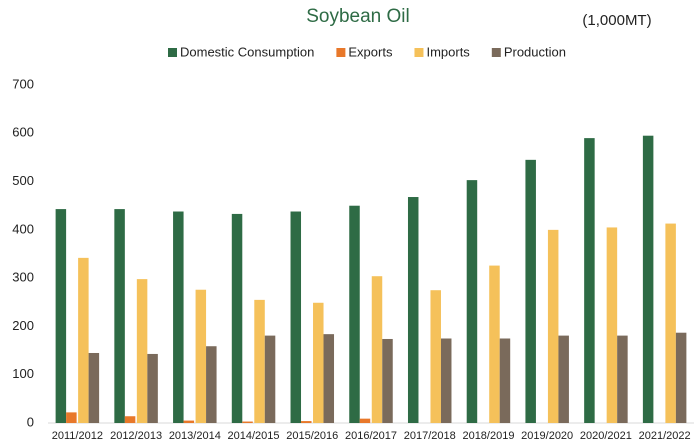 This screenshot has width=695, height=443. What do you see at coordinates (23, 277) in the screenshot?
I see `y-tick-label: 300` at bounding box center [23, 277].